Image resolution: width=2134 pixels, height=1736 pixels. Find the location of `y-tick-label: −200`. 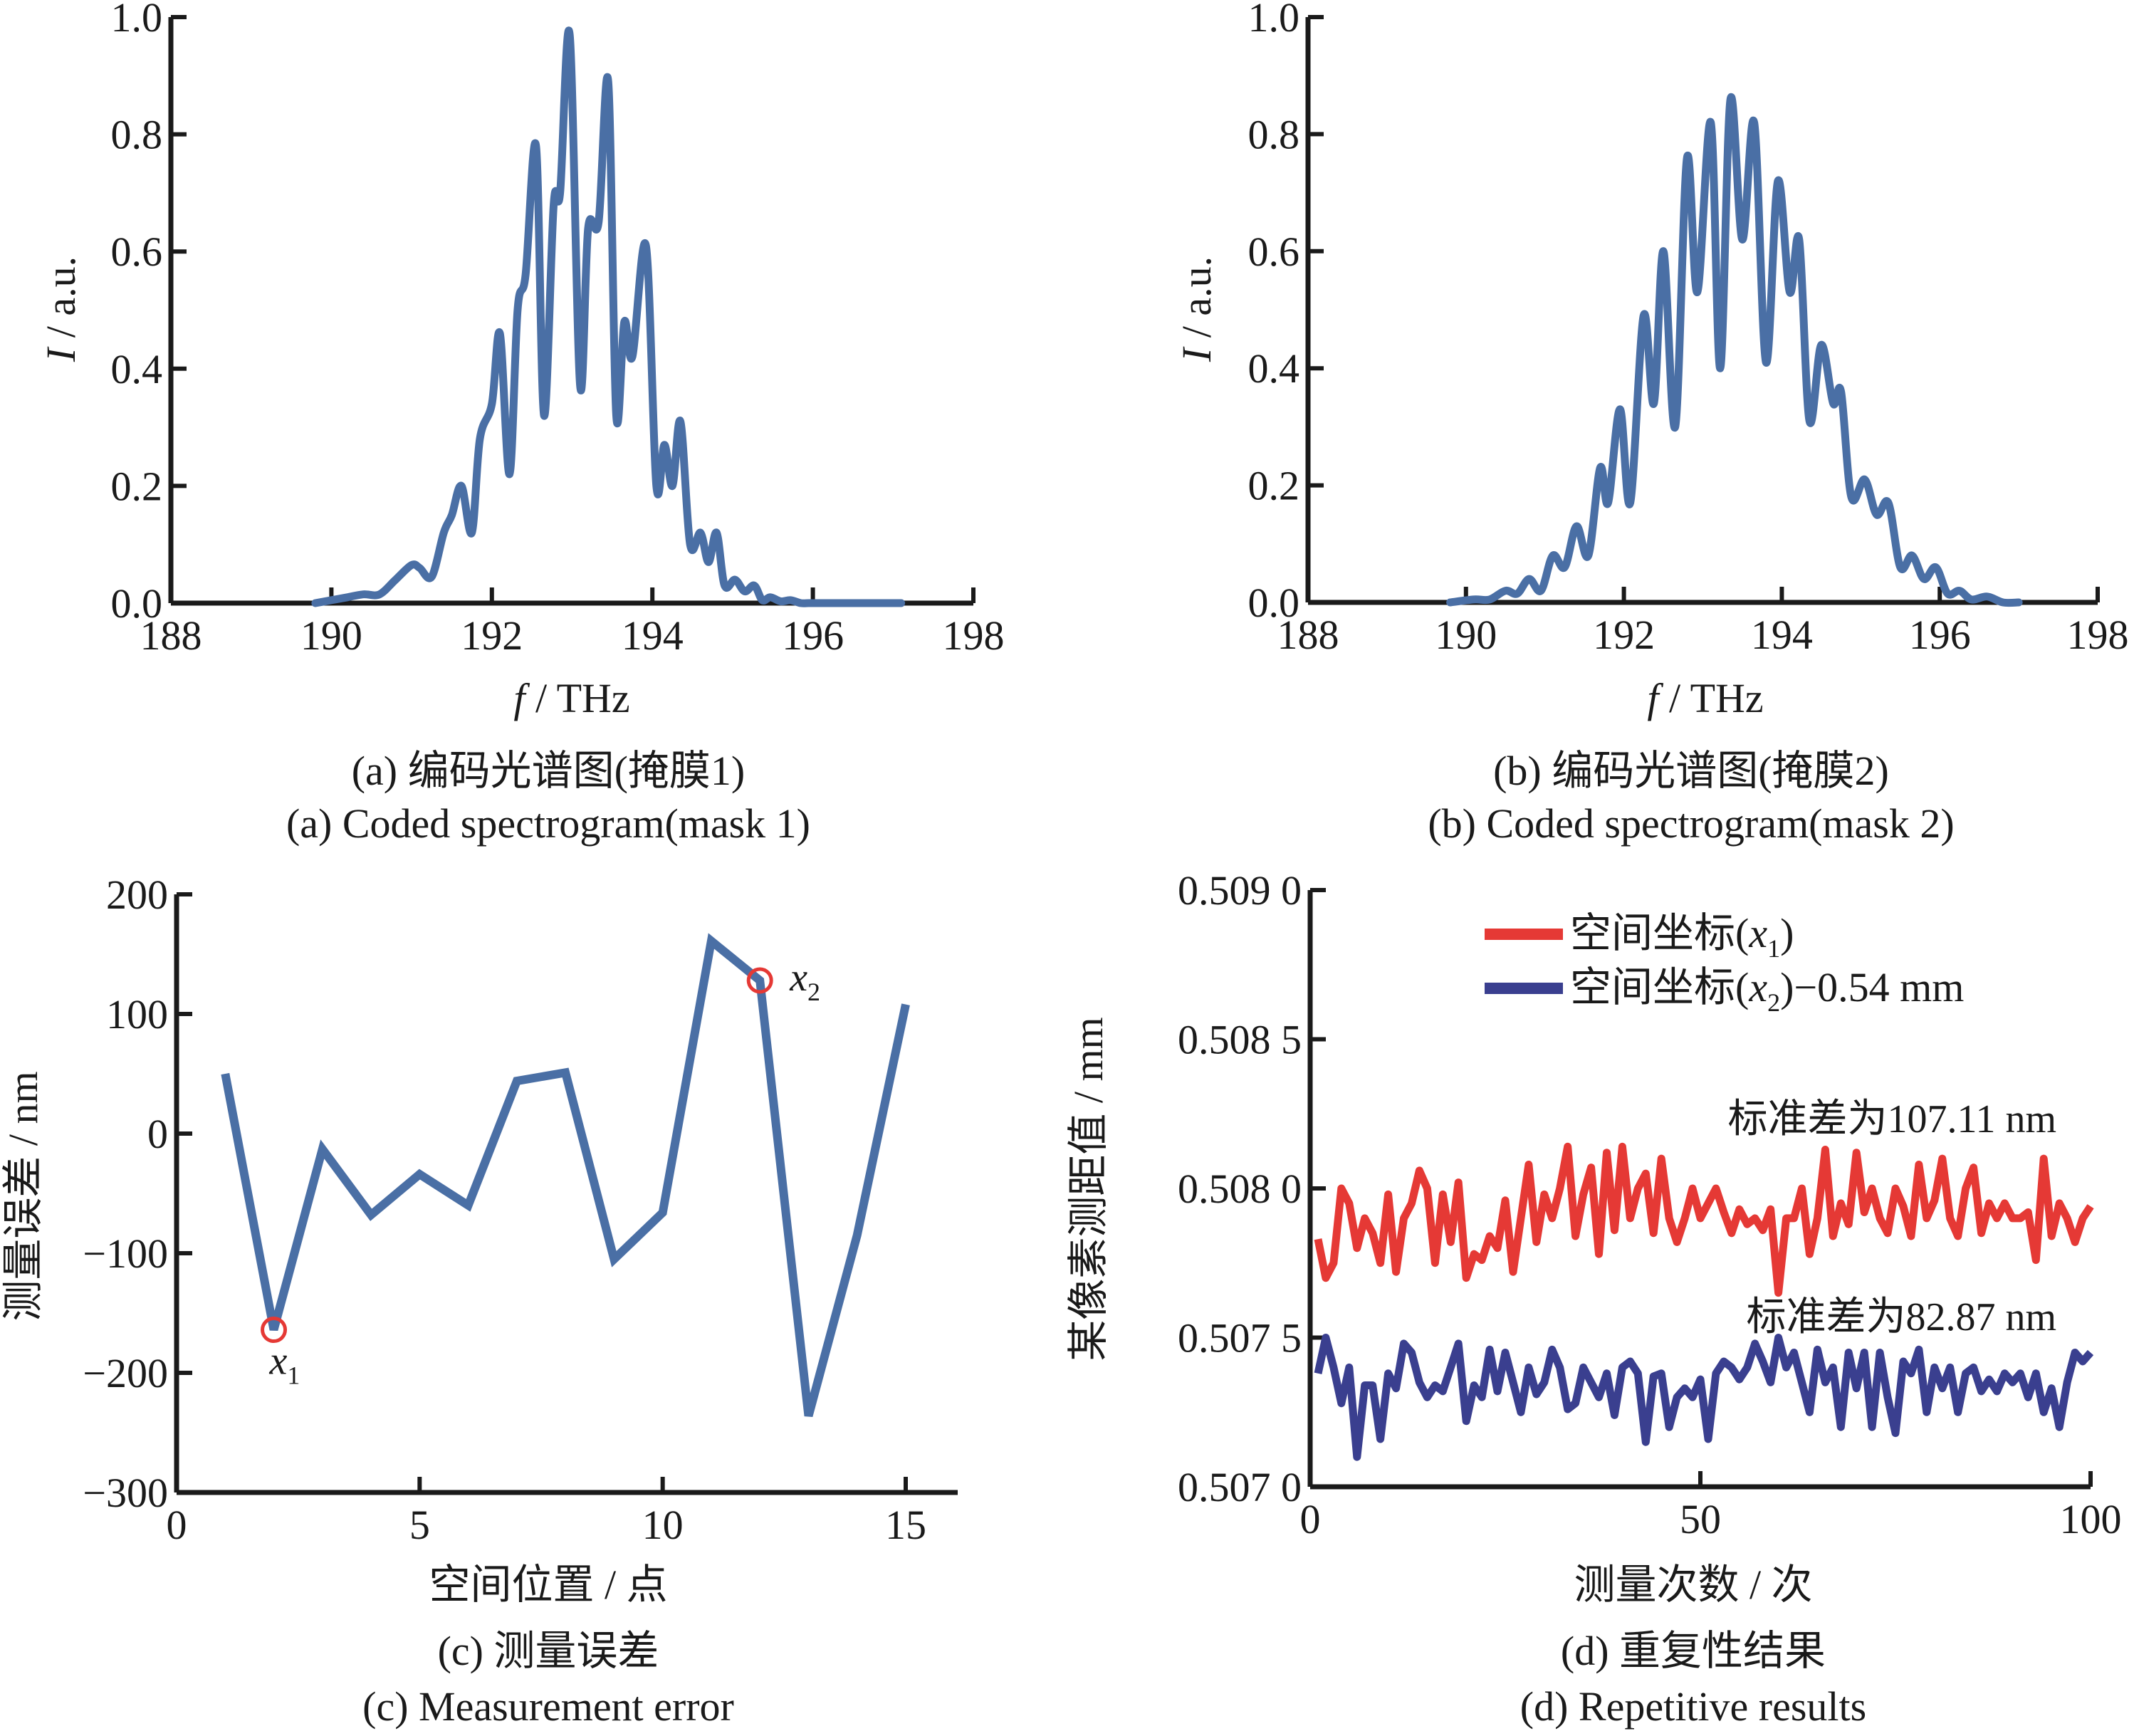

y-tick-label: −200 is located at coordinates (126, 1373).